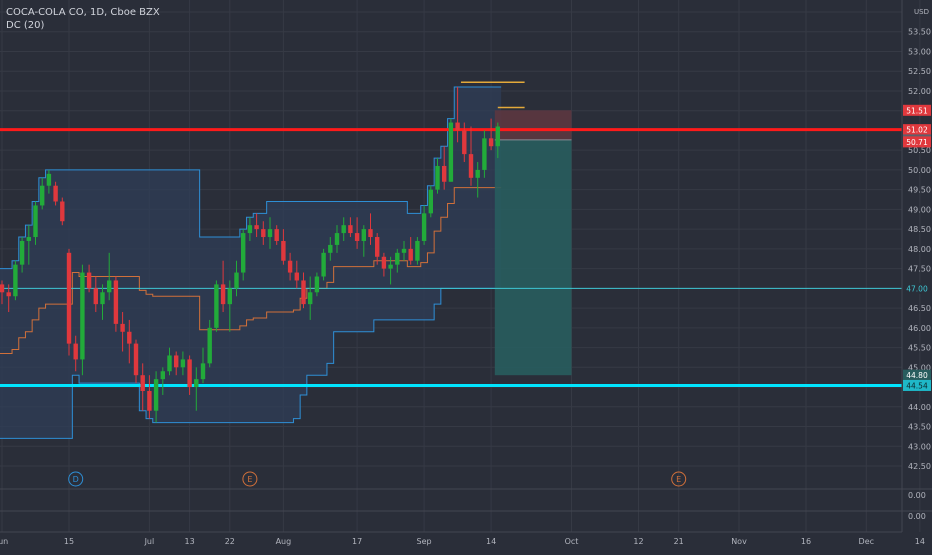 This screenshot has height=555, width=932. I want to click on badge-second: 50.71, so click(917, 142).